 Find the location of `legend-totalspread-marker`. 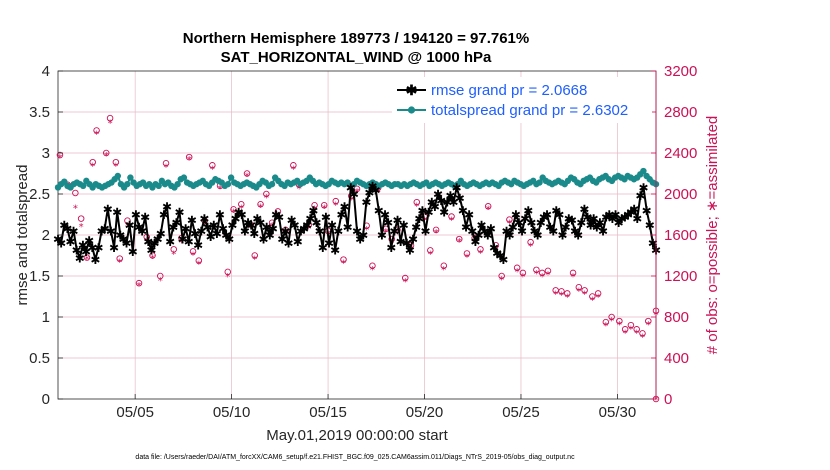

legend-totalspread-marker is located at coordinates (411, 110).